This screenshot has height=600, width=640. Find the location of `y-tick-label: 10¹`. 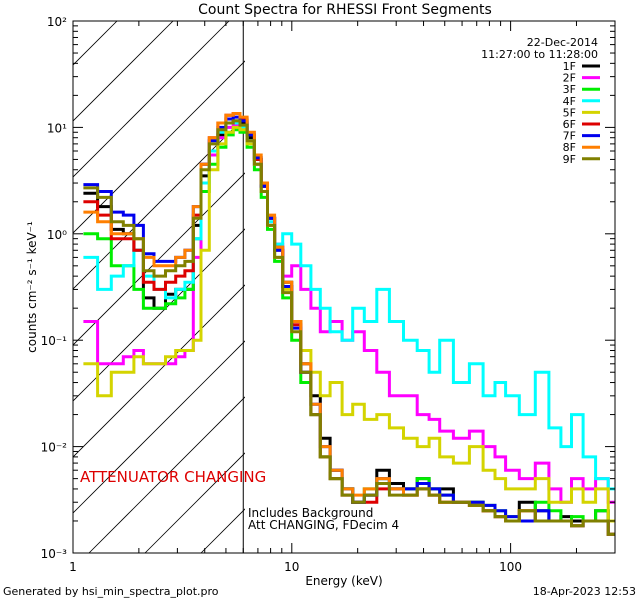

y-tick-label: 10¹ is located at coordinates (57, 128).